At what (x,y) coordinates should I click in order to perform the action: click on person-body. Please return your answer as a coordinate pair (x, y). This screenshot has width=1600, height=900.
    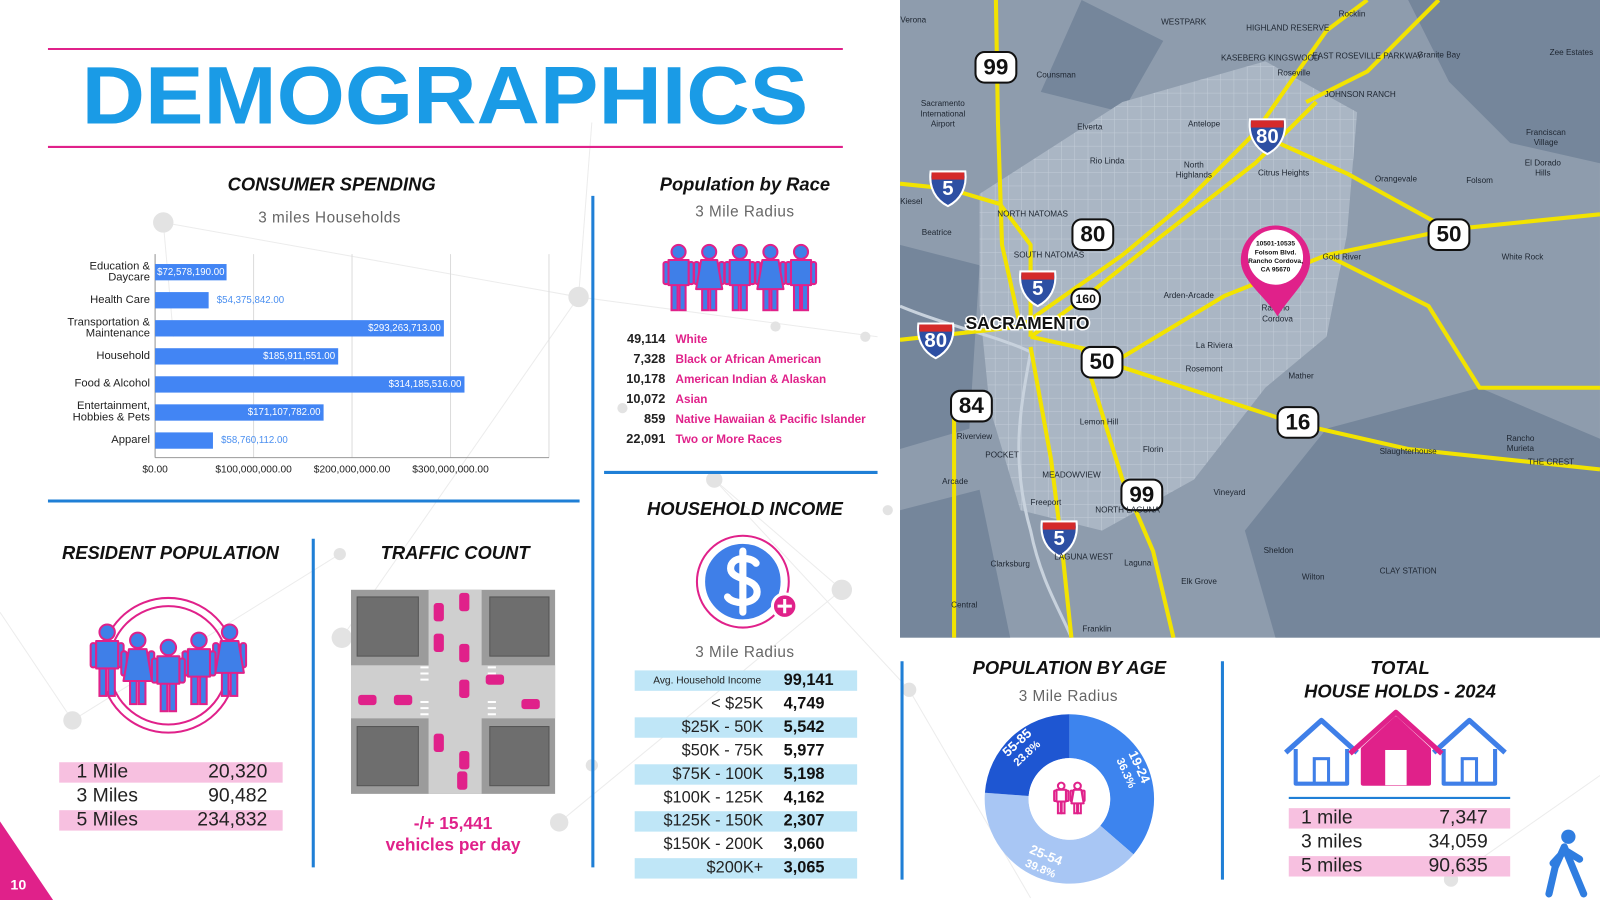
    Looking at the image, I should click on (168, 670).